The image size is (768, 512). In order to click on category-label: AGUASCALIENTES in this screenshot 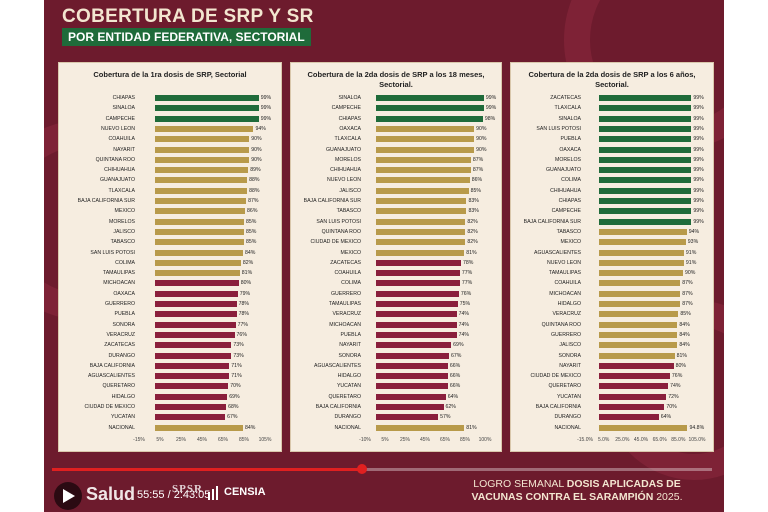, I will do `click(337, 365)`.